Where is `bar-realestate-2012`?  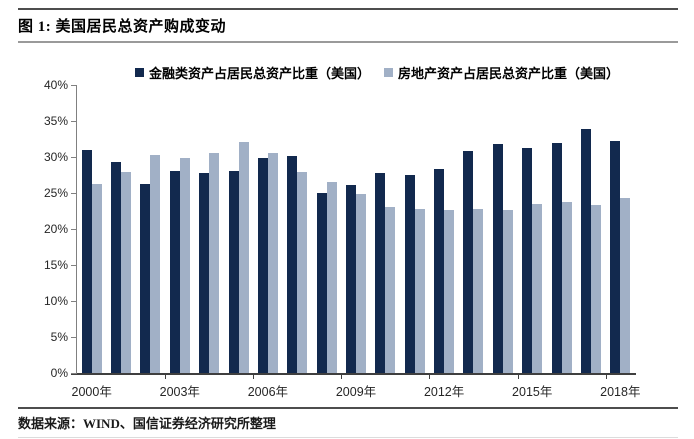 bar-realestate-2012 is located at coordinates (449, 291).